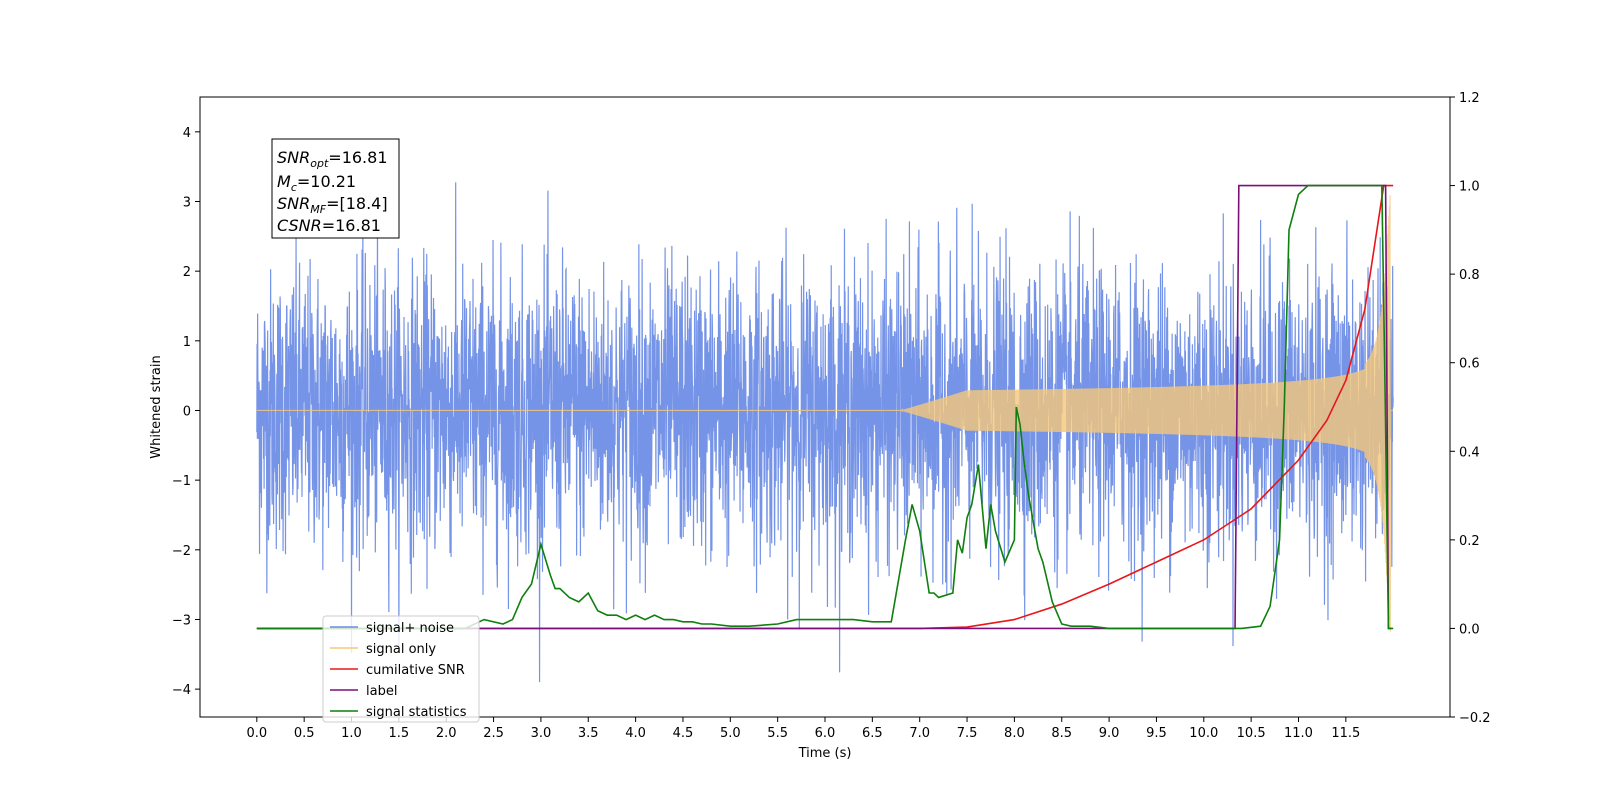 The height and width of the screenshot is (804, 1600). Describe the element at coordinates (541, 733) in the screenshot. I see `x-tick-label: 3.0` at that location.